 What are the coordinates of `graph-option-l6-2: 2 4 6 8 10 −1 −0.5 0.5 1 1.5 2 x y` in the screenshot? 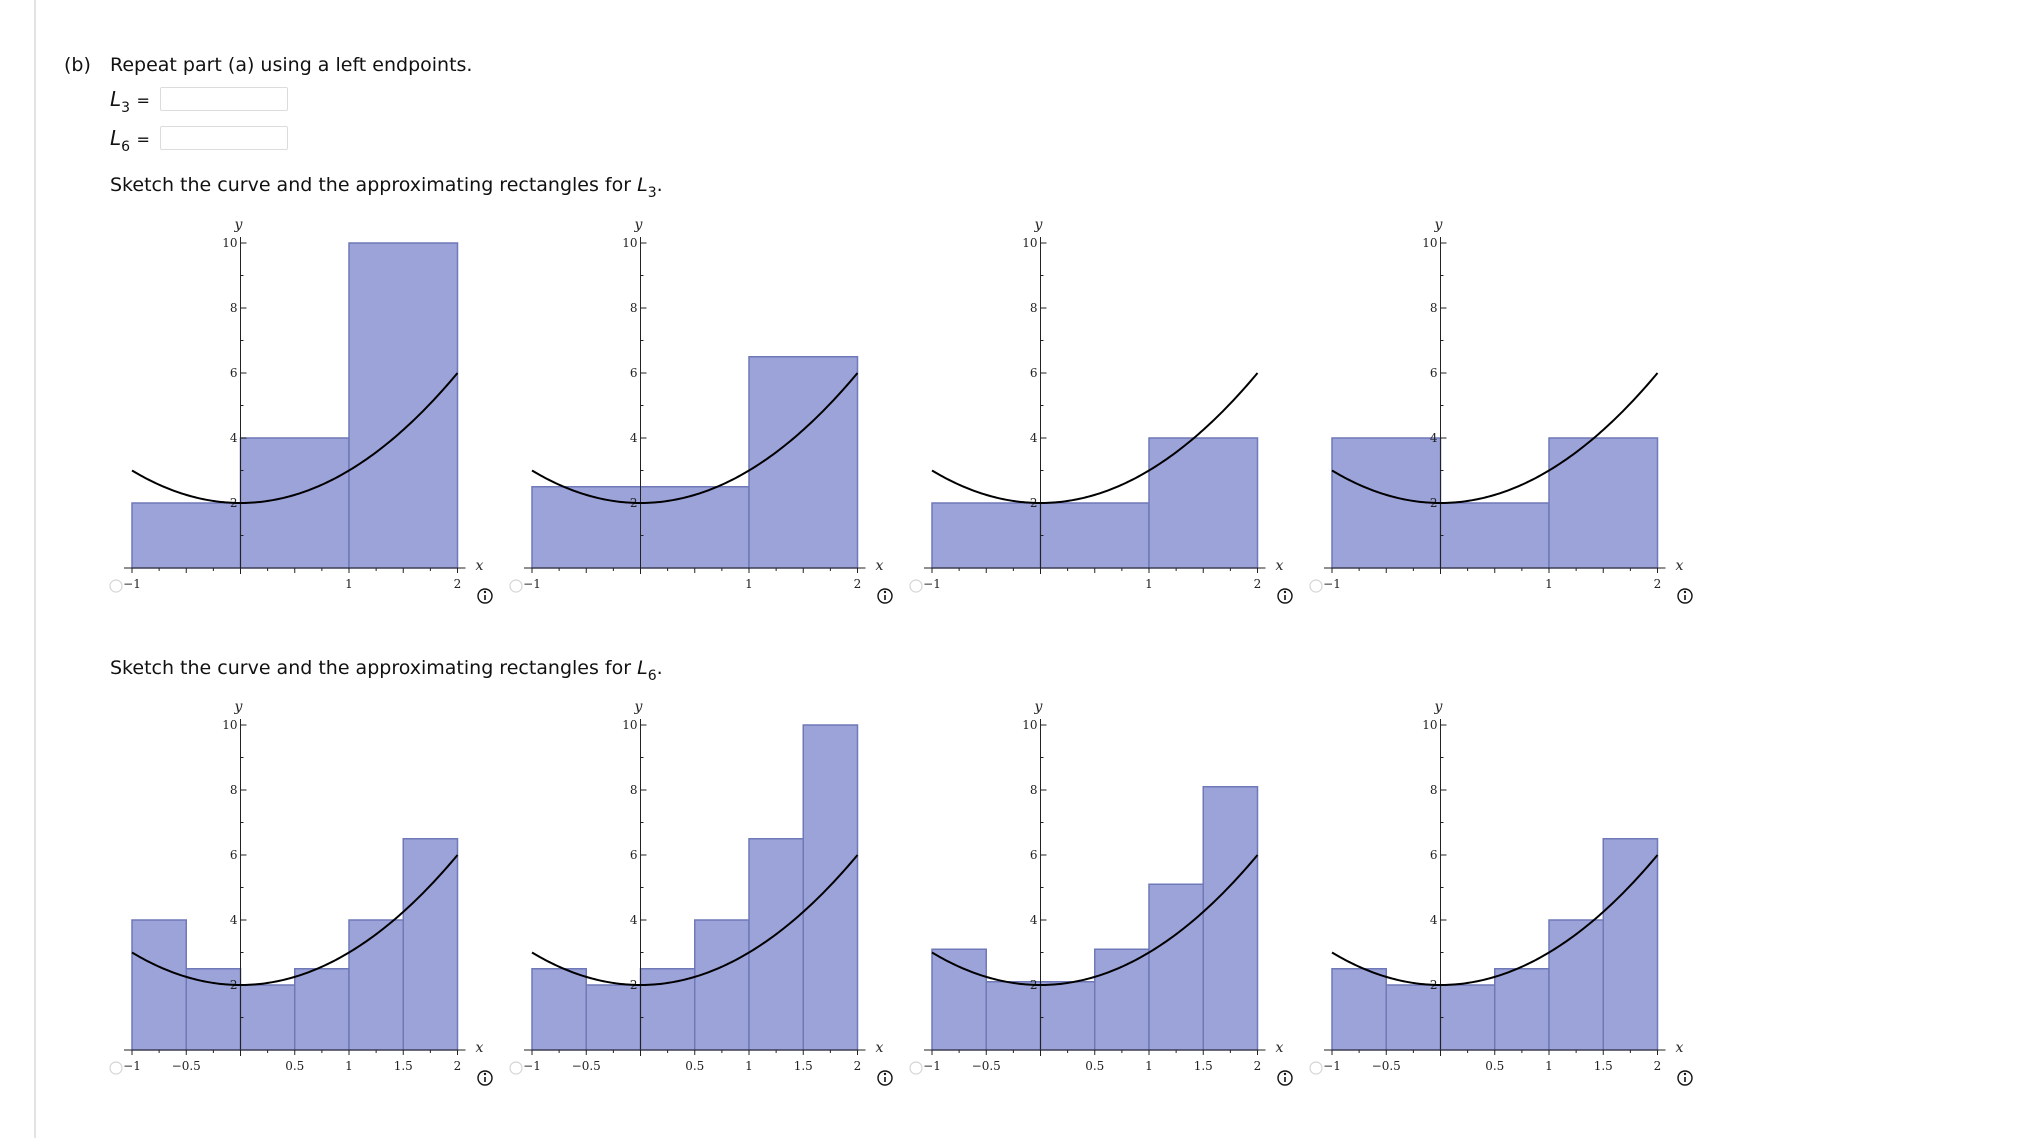 It's located at (702, 906).